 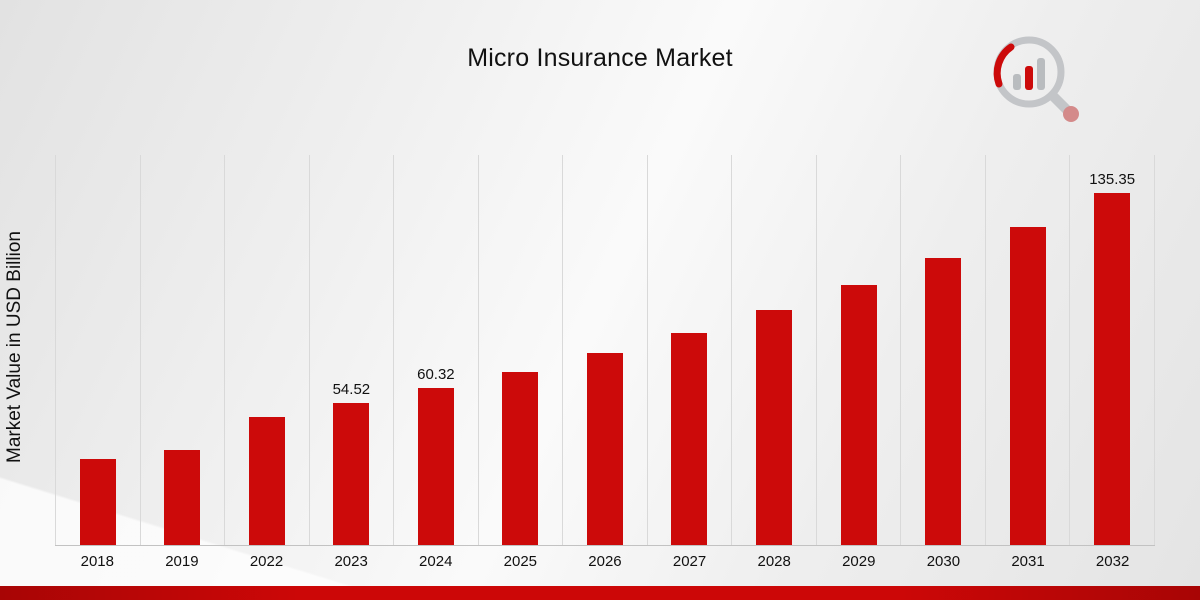 I want to click on x-tick-label: 2031, so click(x=1028, y=561).